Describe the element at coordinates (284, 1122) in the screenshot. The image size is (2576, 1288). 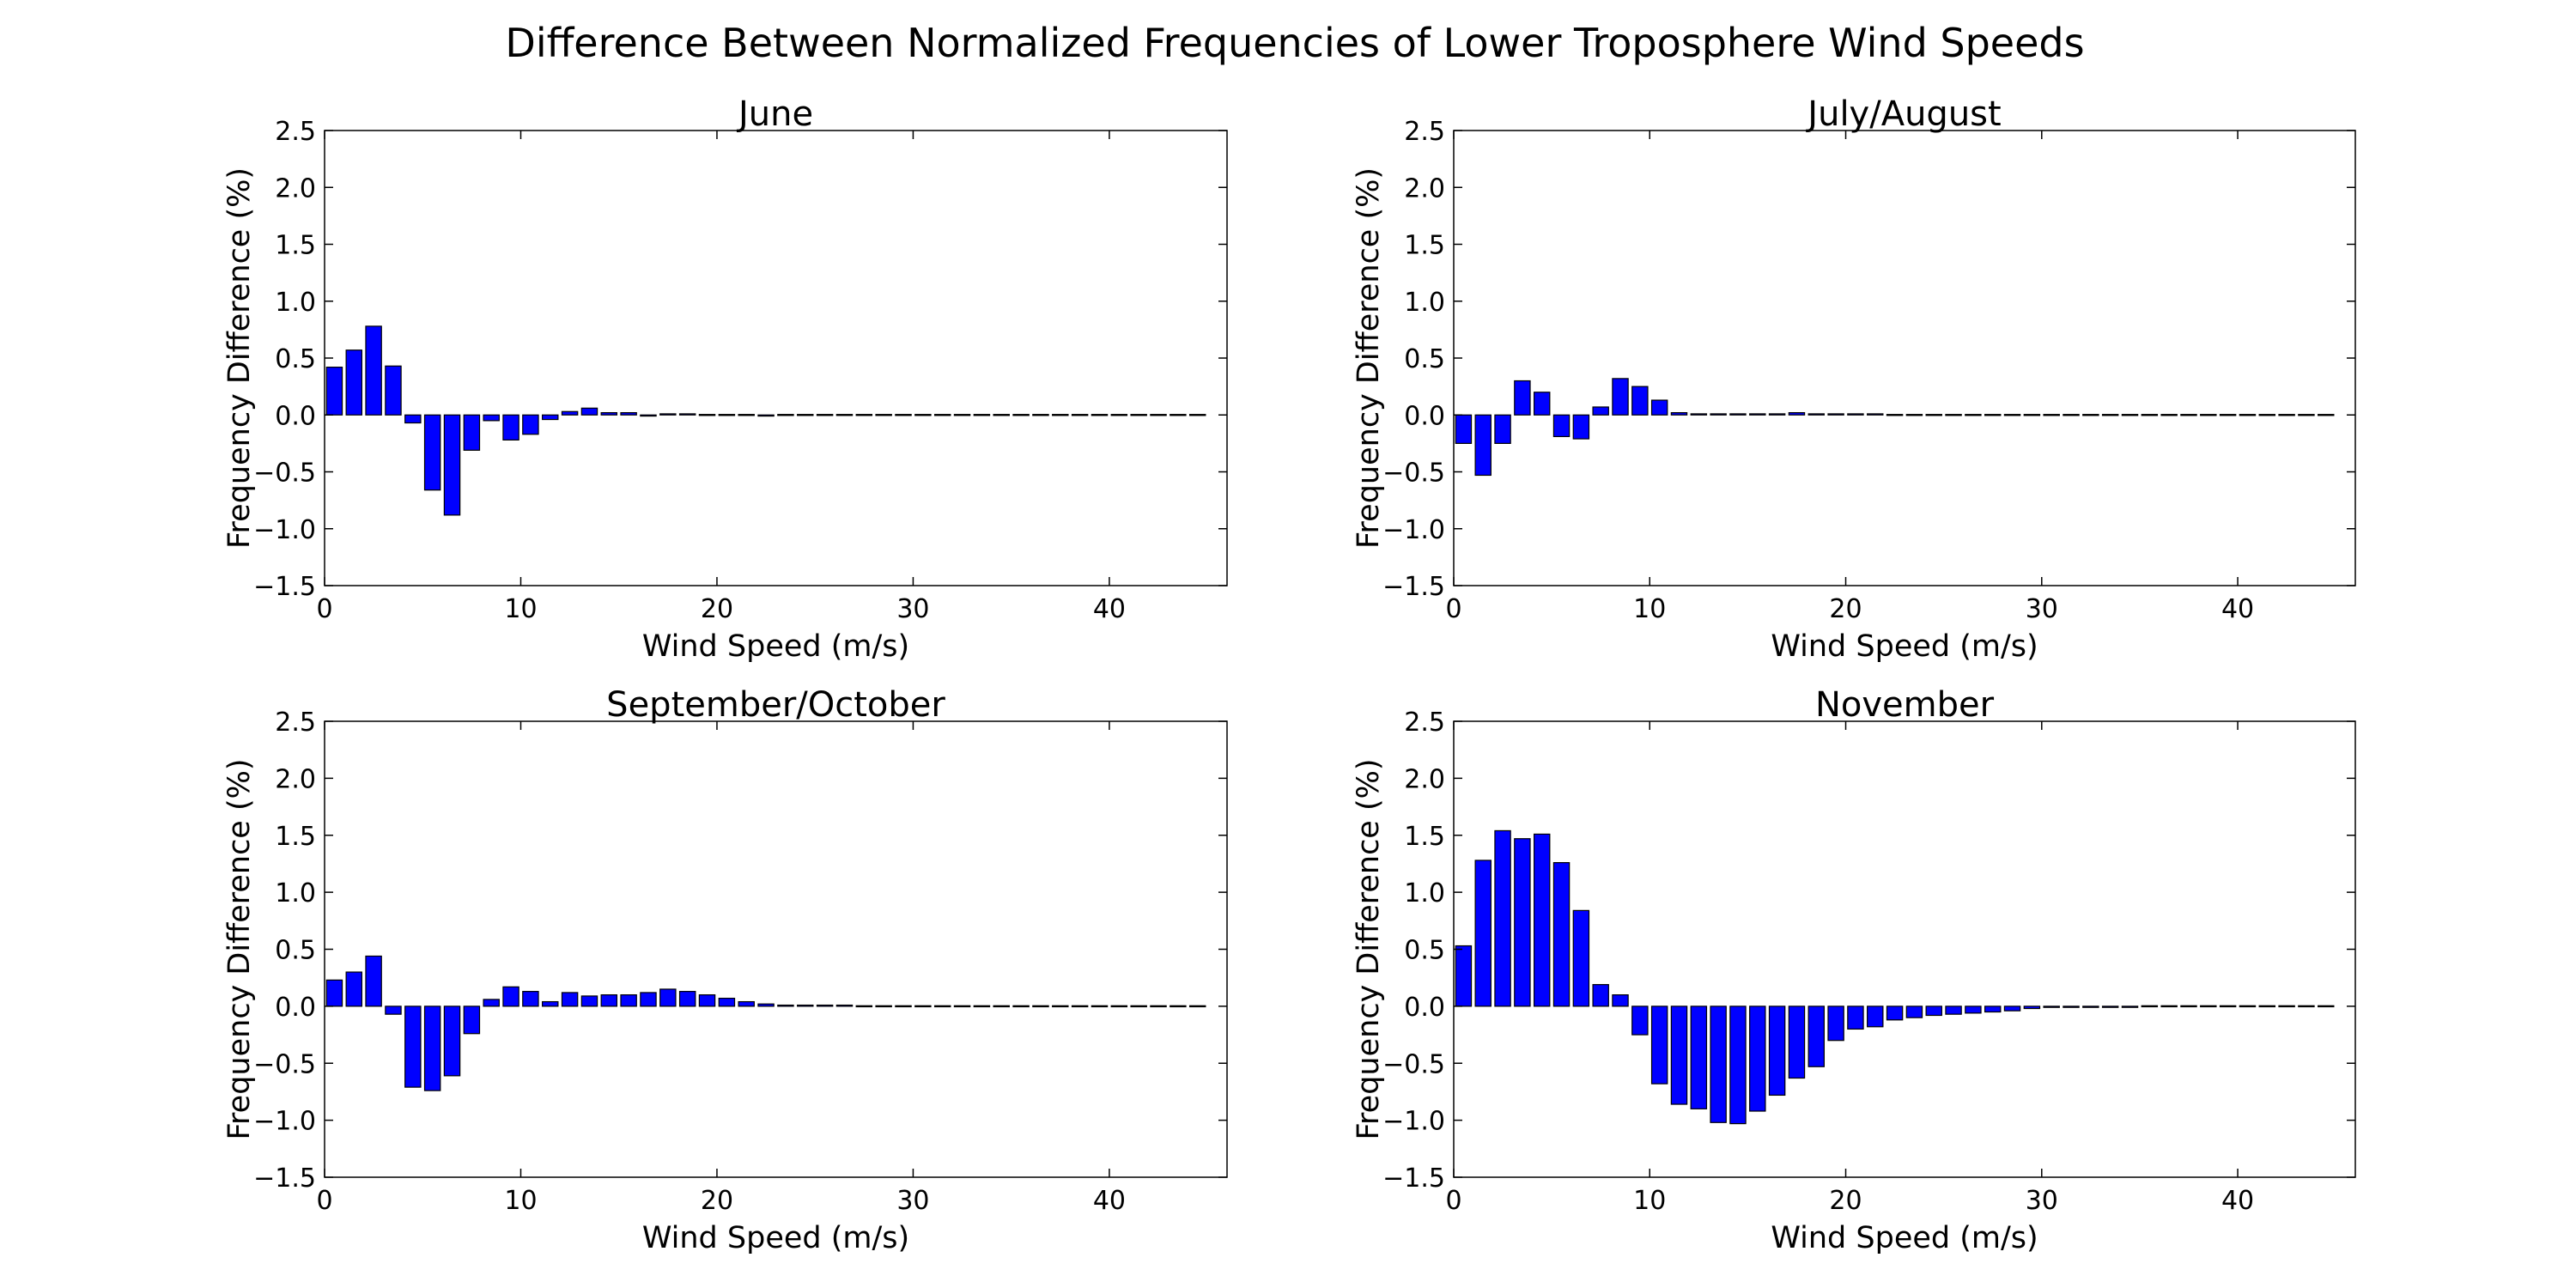
I see `y-tick-label: −1.0` at that location.